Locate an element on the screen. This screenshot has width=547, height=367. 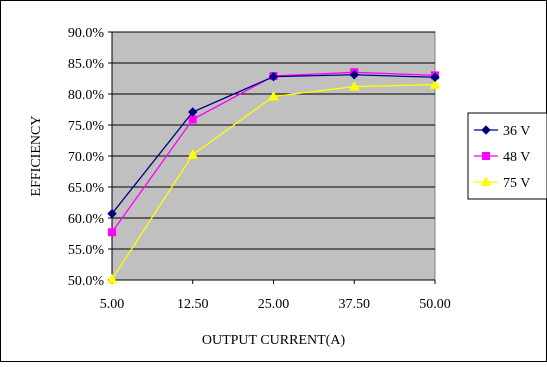
y-tick-label: 70.0% is located at coordinates (86, 157).